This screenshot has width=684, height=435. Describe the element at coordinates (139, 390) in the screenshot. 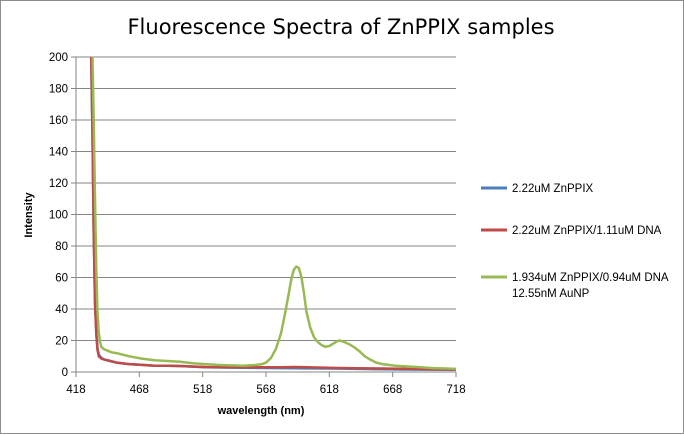

I see `x-tick-label: 468` at that location.